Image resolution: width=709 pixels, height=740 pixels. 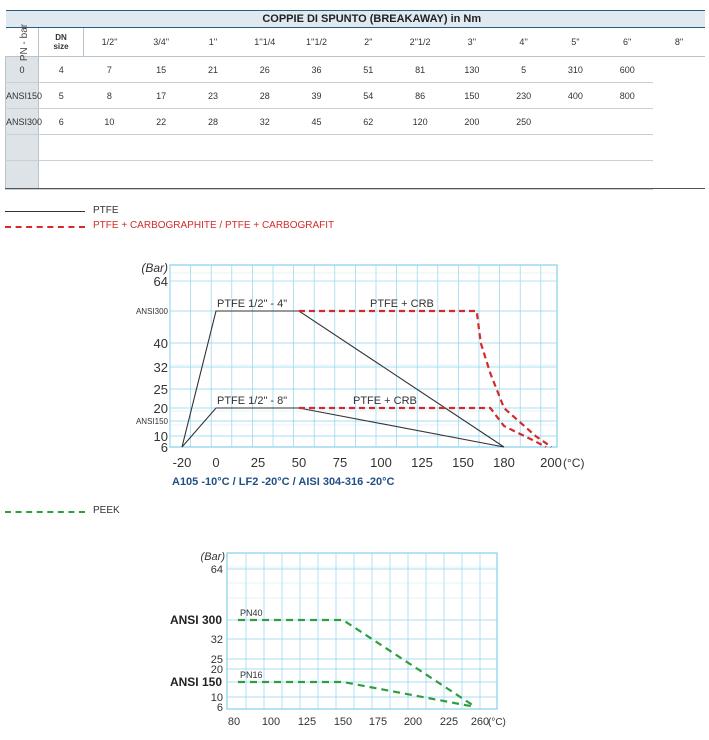 What do you see at coordinates (679, 42) in the screenshot?
I see `column-header: 8''` at bounding box center [679, 42].